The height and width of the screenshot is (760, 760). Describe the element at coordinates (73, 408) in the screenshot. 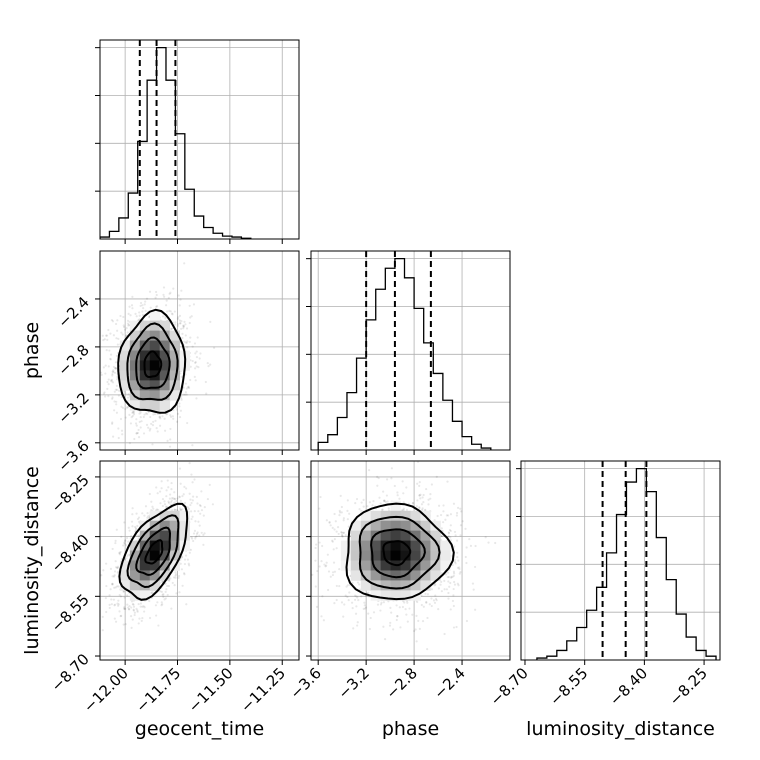

I see `y-tick-label: −3.2` at that location.